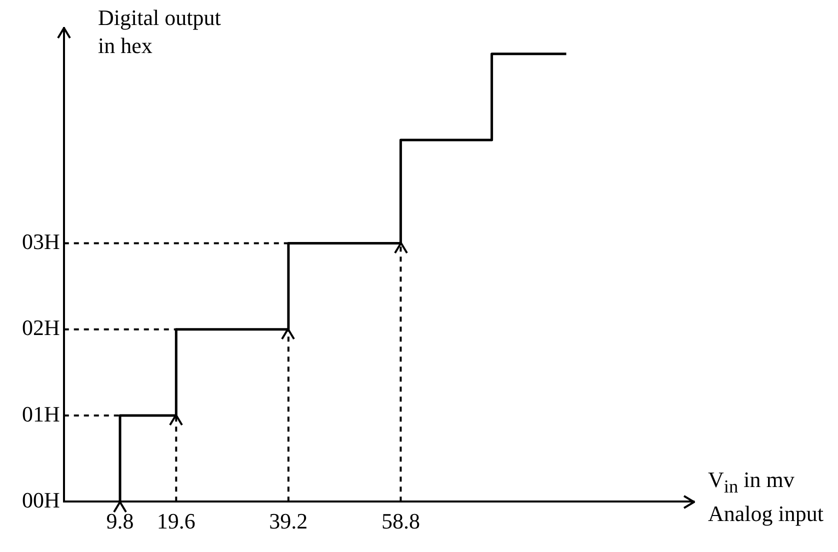 The image size is (838, 552). What do you see at coordinates (160, 32) in the screenshot?
I see `y-axis-title: Digital output in hex` at bounding box center [160, 32].